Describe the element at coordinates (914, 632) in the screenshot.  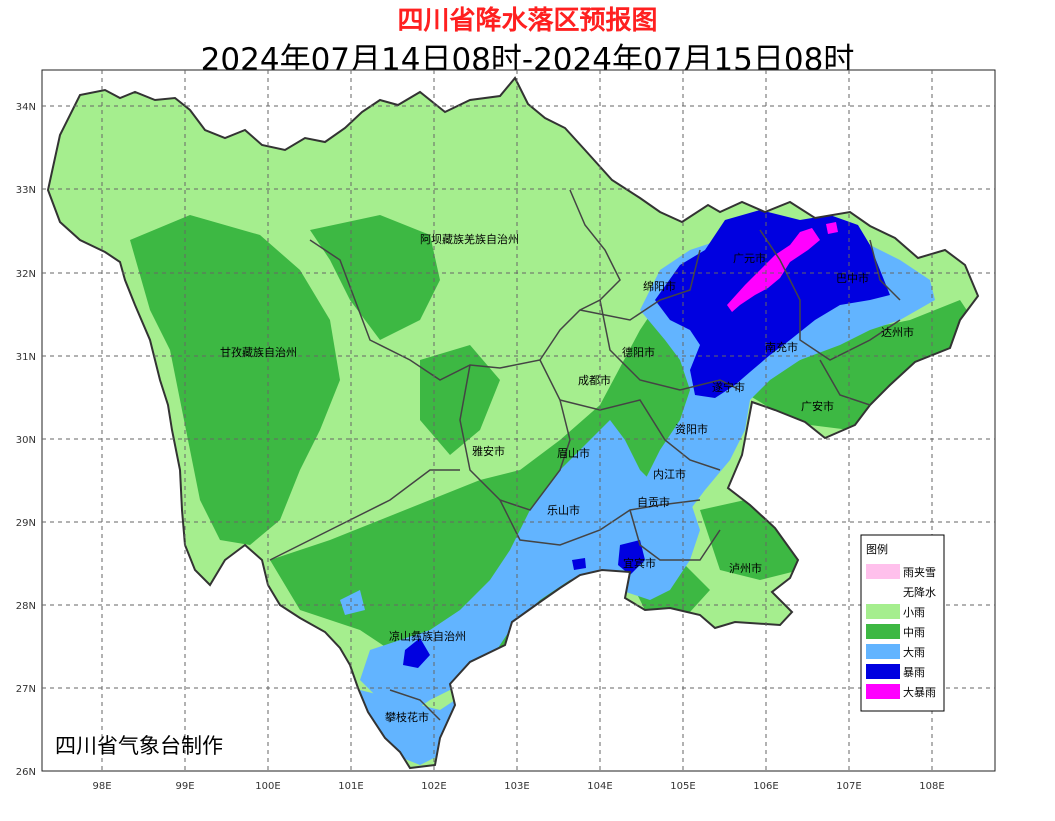
I see `legend-label: 中雨` at that location.